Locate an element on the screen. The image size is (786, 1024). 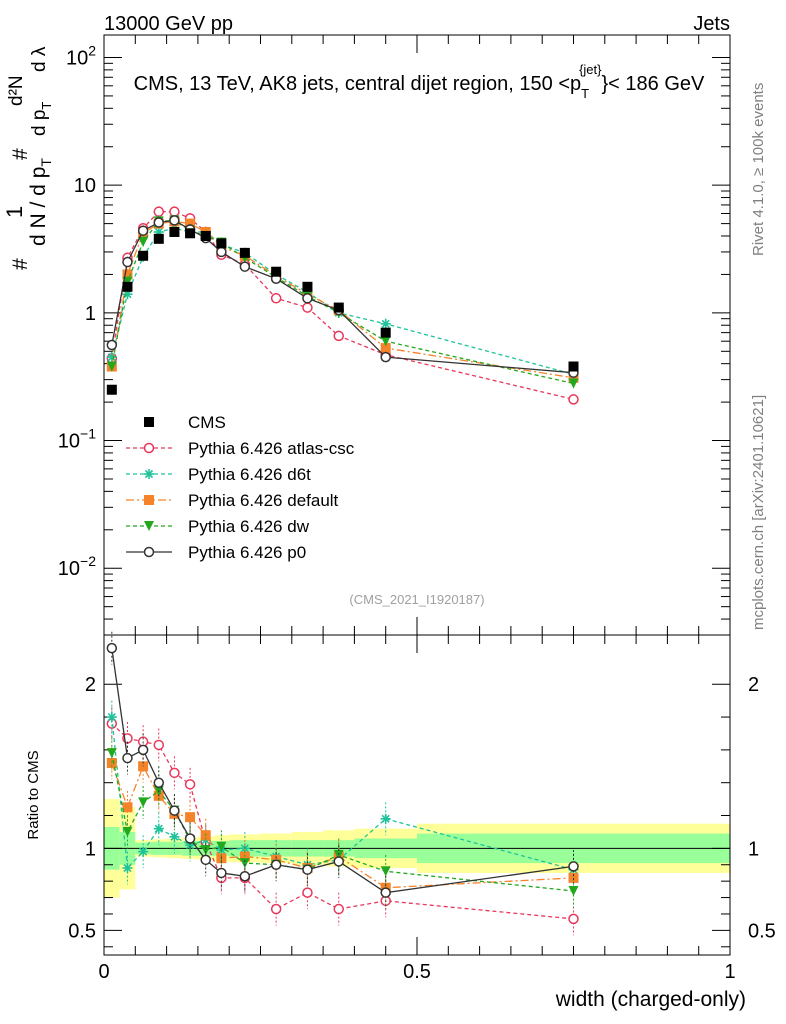
y-tick-label: 10 is located at coordinates (85, 186).